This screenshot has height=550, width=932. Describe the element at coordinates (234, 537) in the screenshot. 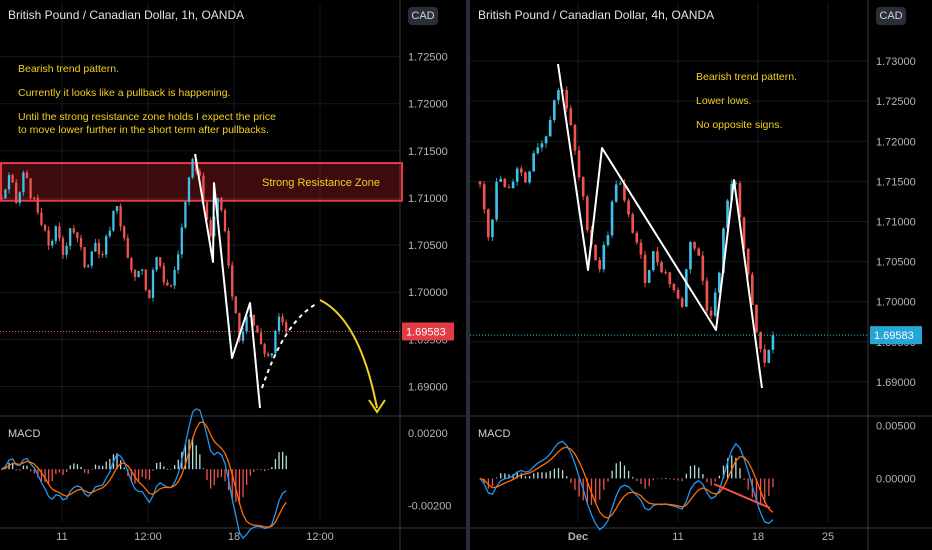

I see `time-tick-label: 18` at that location.